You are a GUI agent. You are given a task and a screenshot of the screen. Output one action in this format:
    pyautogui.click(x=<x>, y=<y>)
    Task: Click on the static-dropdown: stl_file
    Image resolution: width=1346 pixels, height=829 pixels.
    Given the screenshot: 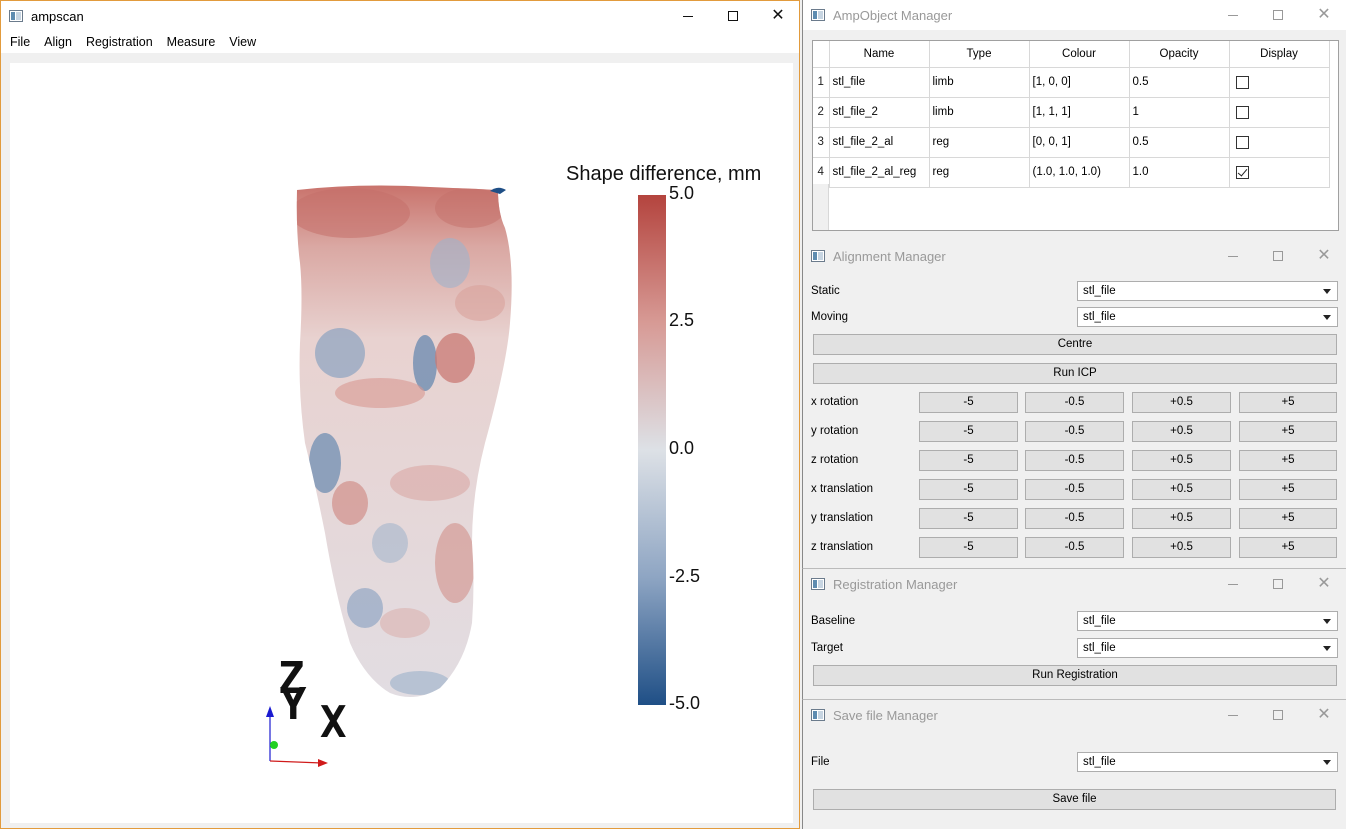 What is the action you would take?
    pyautogui.click(x=1207, y=291)
    